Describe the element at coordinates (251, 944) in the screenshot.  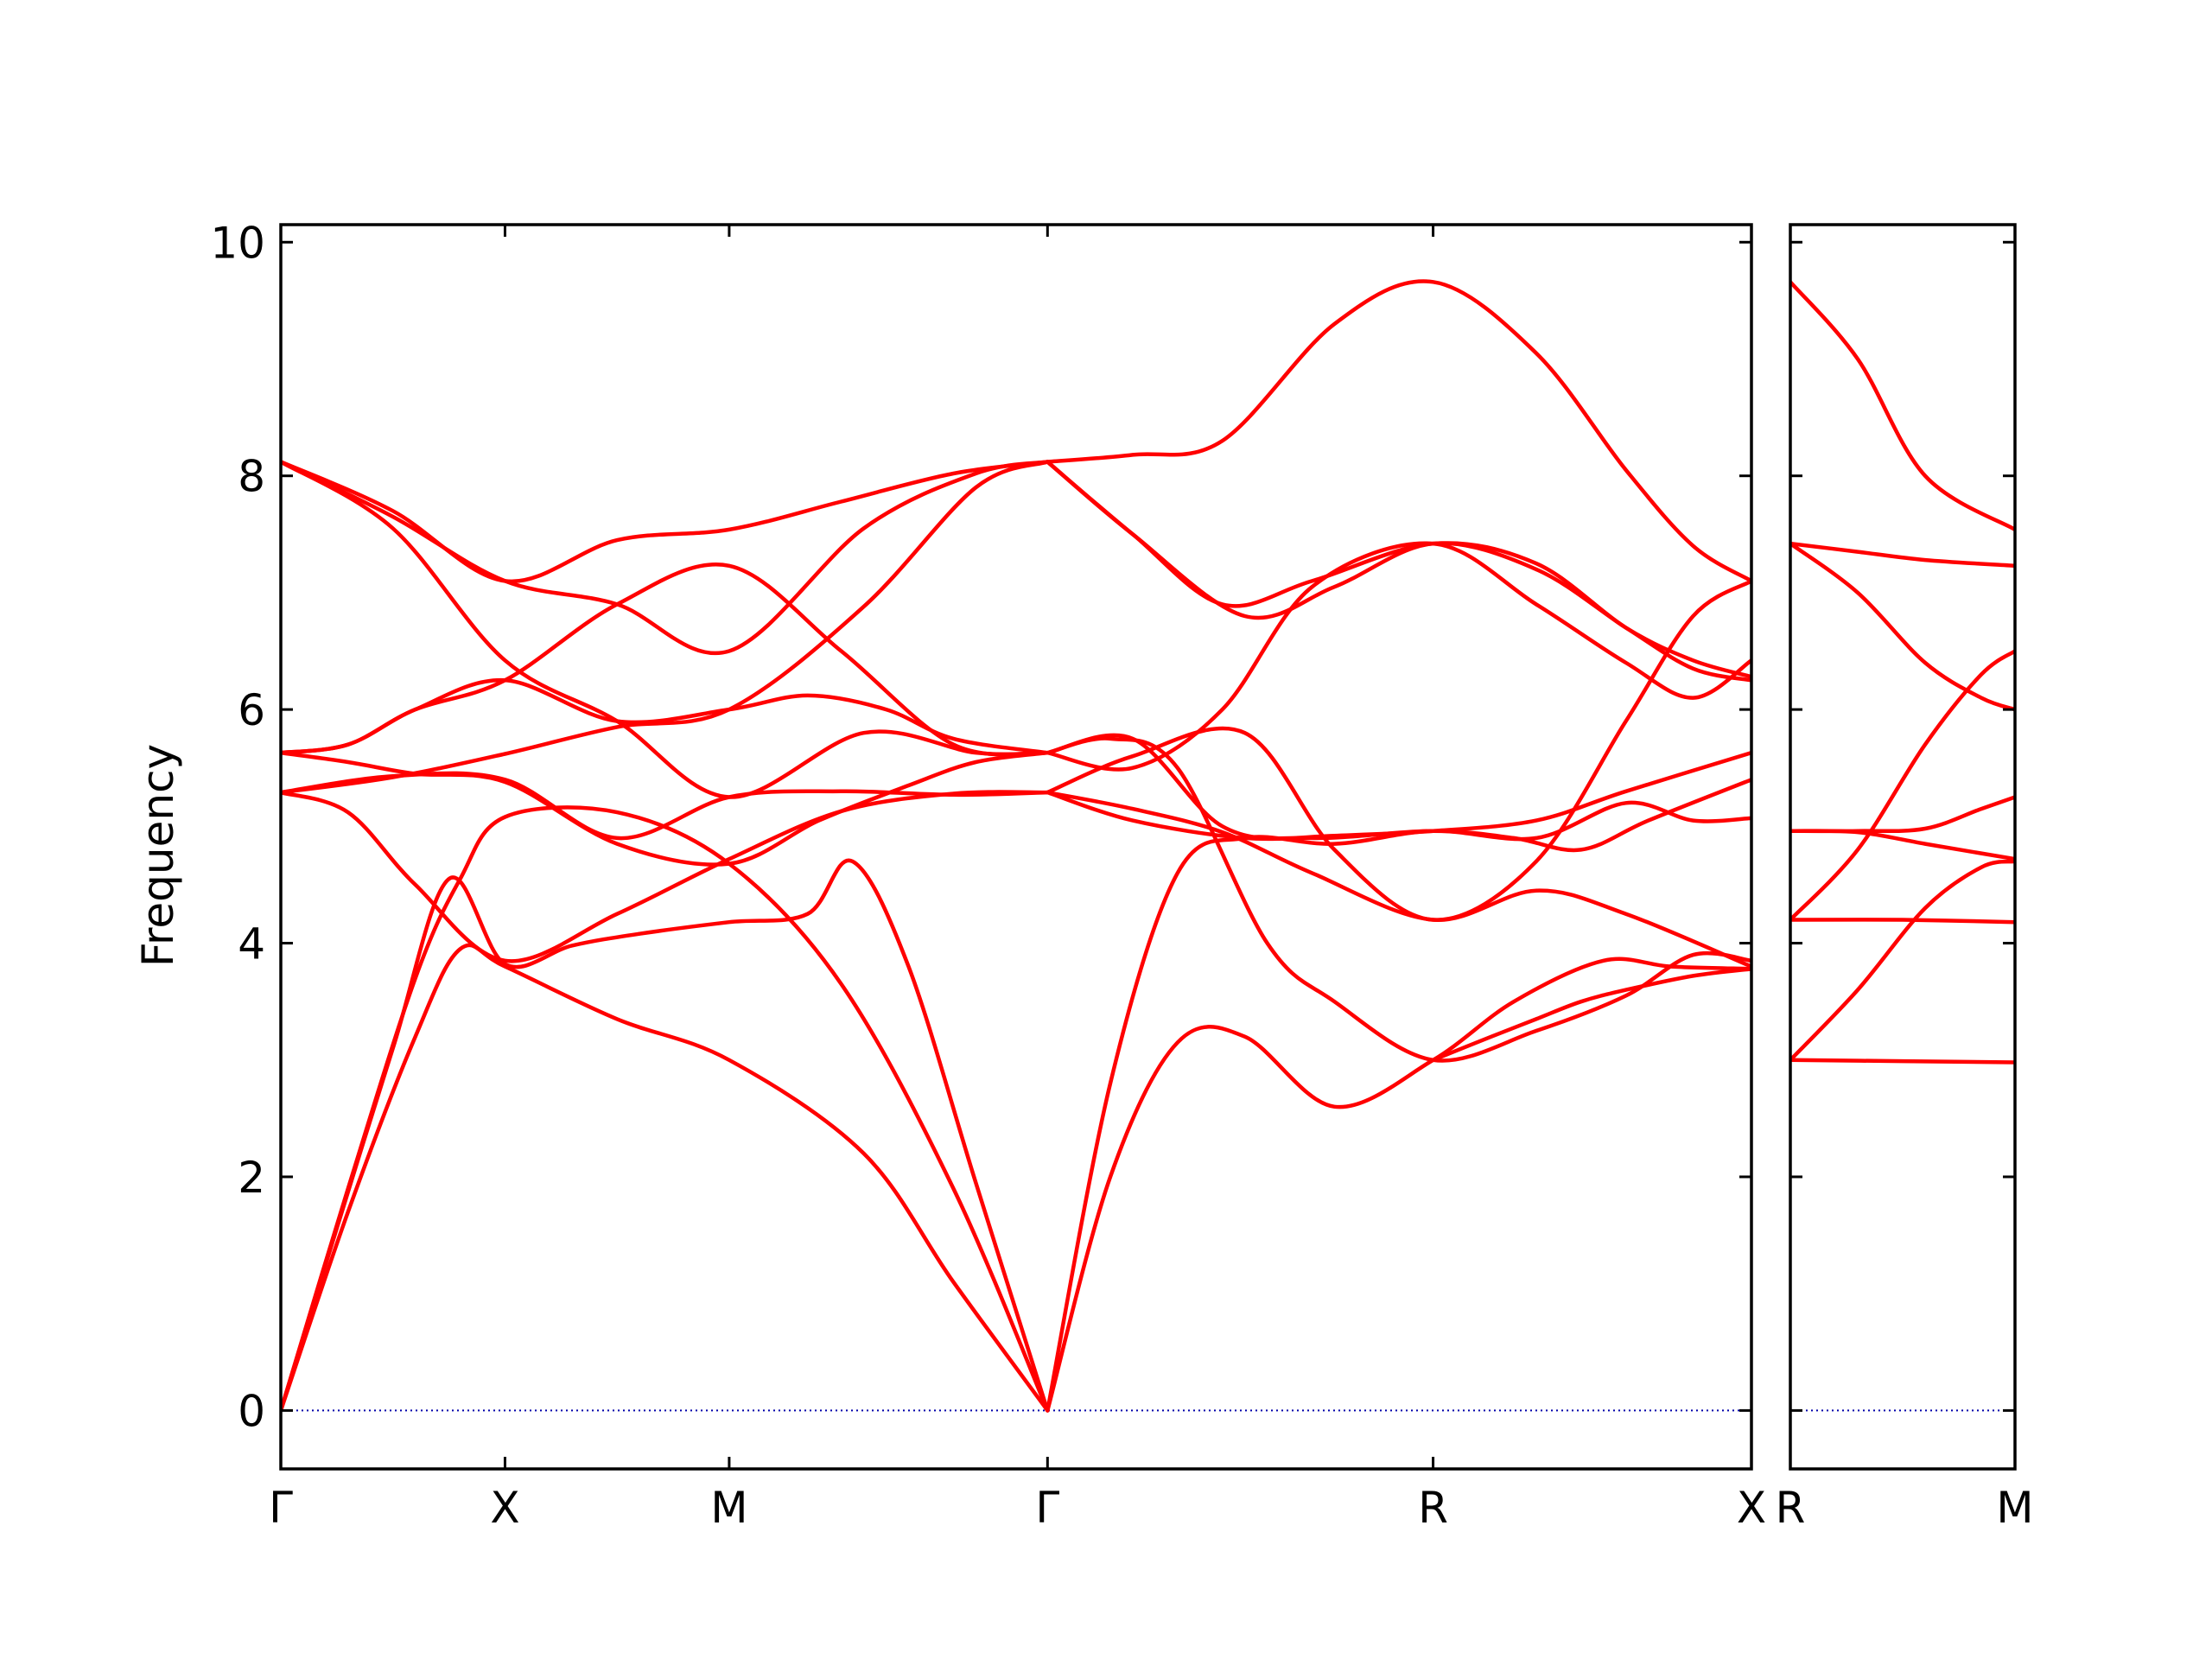
I see `y-tick-label: 4` at that location.